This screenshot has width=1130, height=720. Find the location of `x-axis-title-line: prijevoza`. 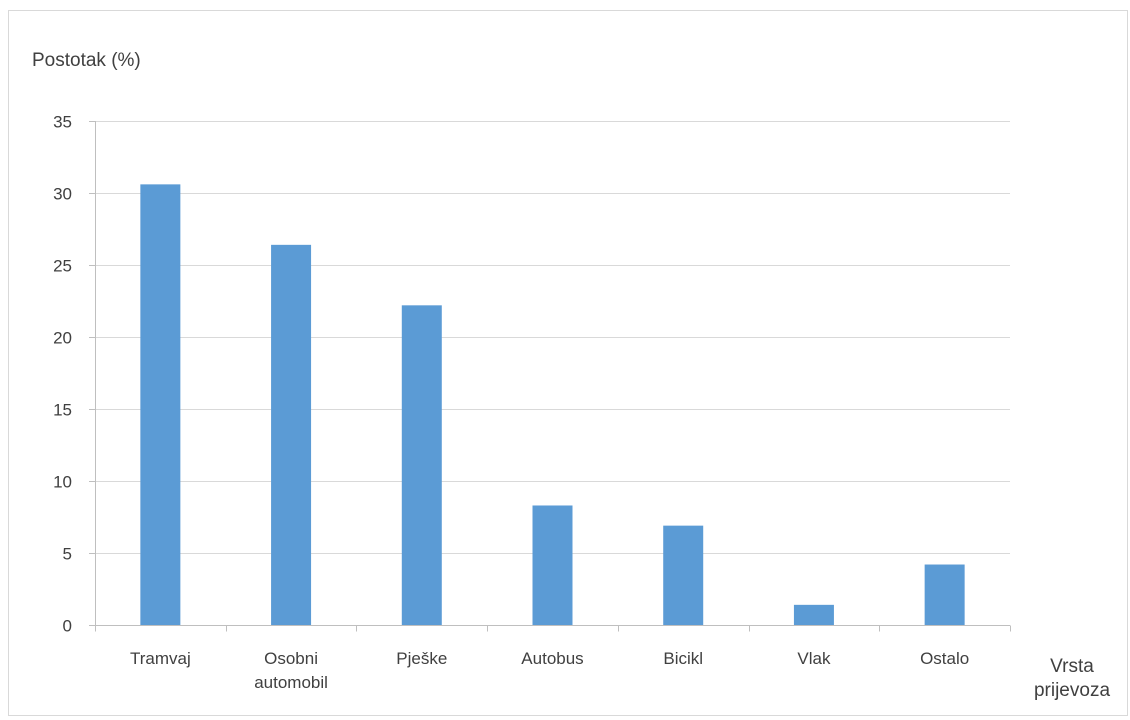

x-axis-title-line: prijevoza is located at coordinates (1072, 690).